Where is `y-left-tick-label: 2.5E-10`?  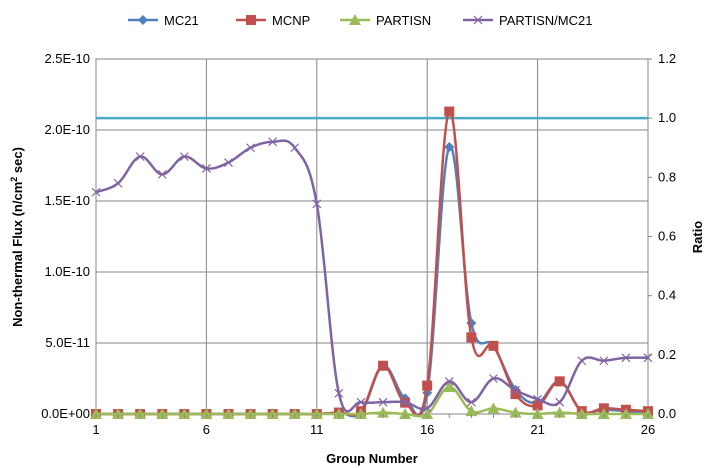 y-left-tick-label: 2.5E-10 is located at coordinates (67, 58).